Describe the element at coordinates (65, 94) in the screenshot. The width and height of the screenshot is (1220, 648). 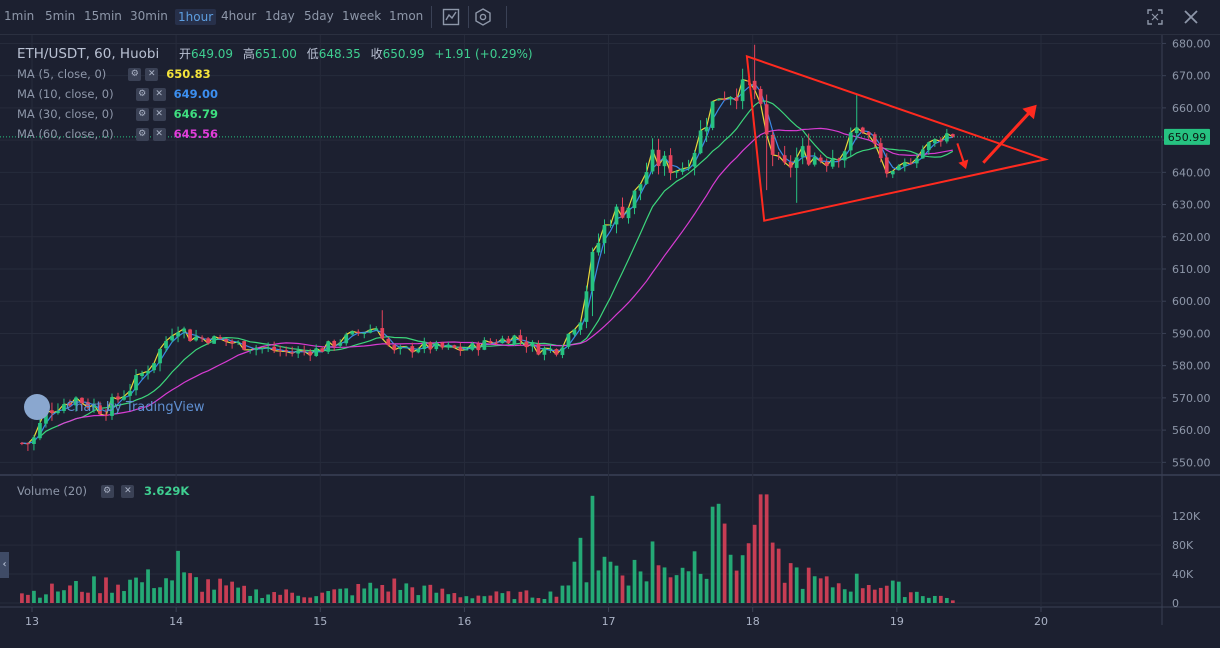
I see `ma-label: MA (10, close, 0)` at that location.